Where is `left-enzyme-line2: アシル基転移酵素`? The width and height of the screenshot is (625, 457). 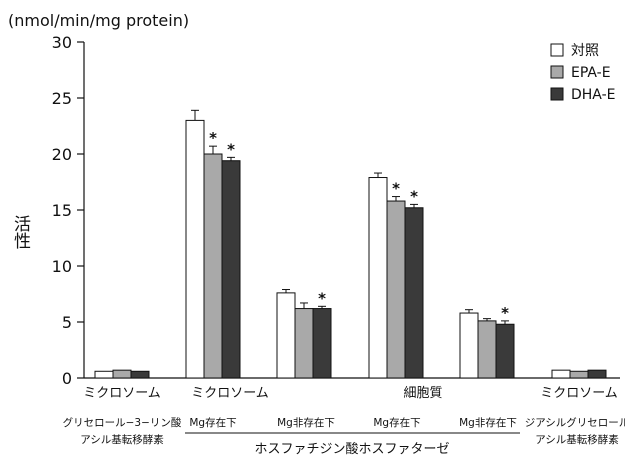 left-enzyme-line2: アシル基転移酵素 is located at coordinates (122, 439).